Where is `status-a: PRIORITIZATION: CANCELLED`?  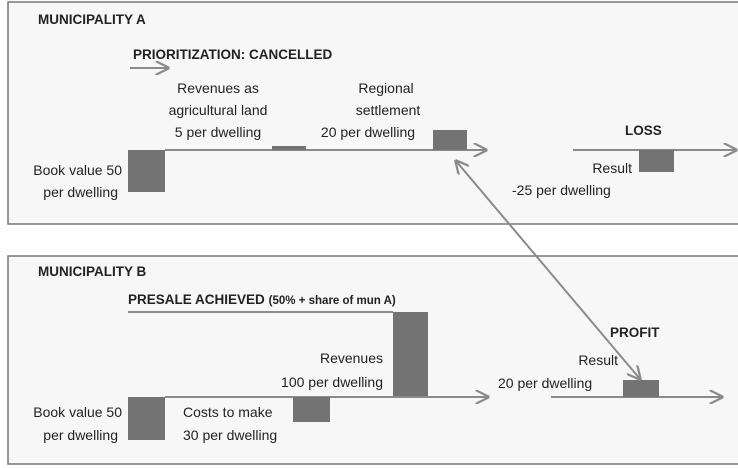 status-a: PRIORITIZATION: CANCELLED is located at coordinates (232, 54).